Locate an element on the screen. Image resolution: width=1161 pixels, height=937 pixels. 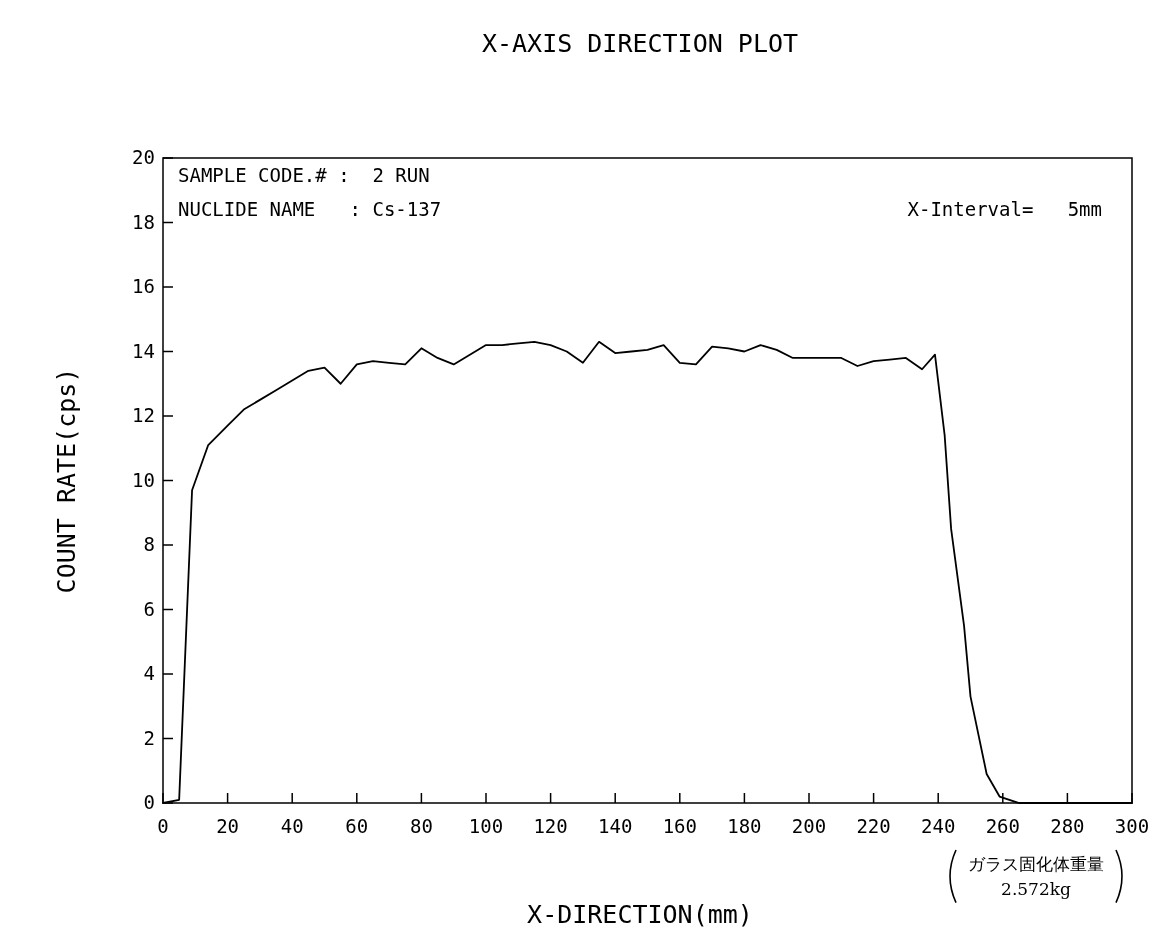
x-tick-label: 280 is located at coordinates (1067, 826).